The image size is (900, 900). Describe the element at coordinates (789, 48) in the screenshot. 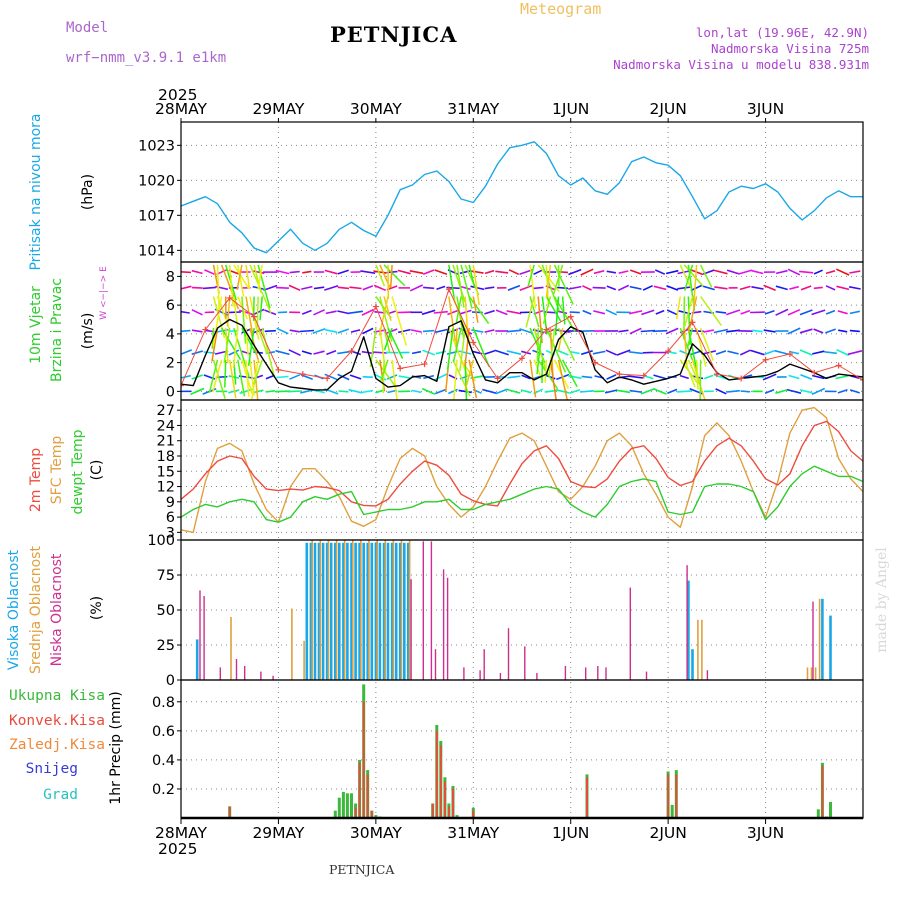

I see `altitude-label: Nadmorska Visina 725m` at that location.